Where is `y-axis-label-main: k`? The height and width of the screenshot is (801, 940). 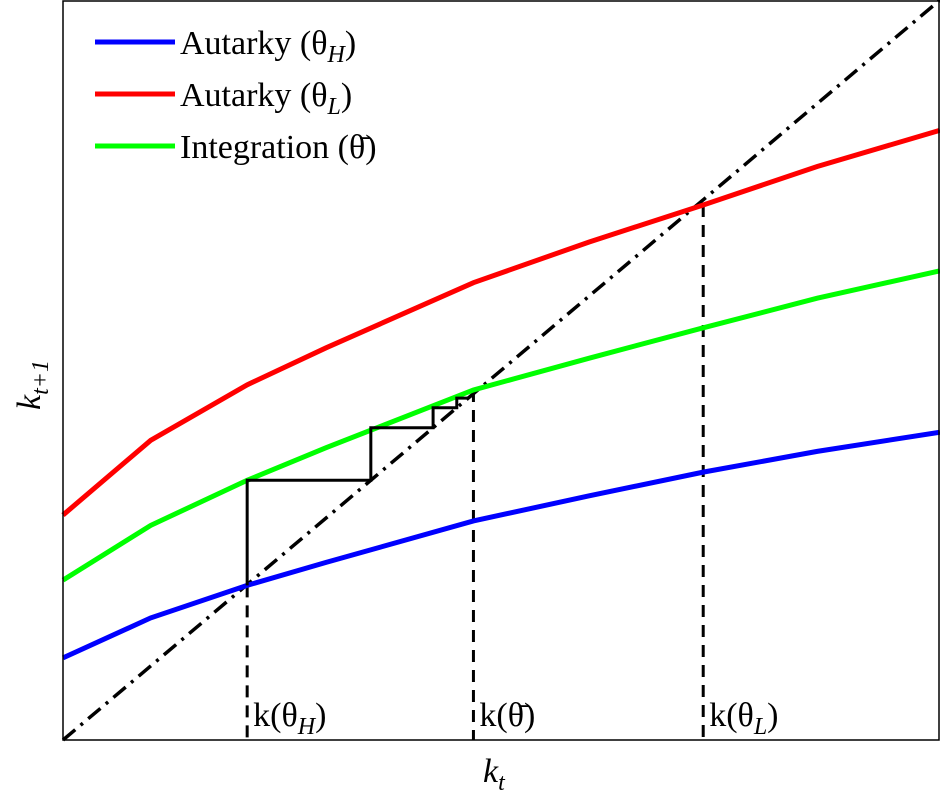
y-axis-label-main: k is located at coordinates (29, 402).